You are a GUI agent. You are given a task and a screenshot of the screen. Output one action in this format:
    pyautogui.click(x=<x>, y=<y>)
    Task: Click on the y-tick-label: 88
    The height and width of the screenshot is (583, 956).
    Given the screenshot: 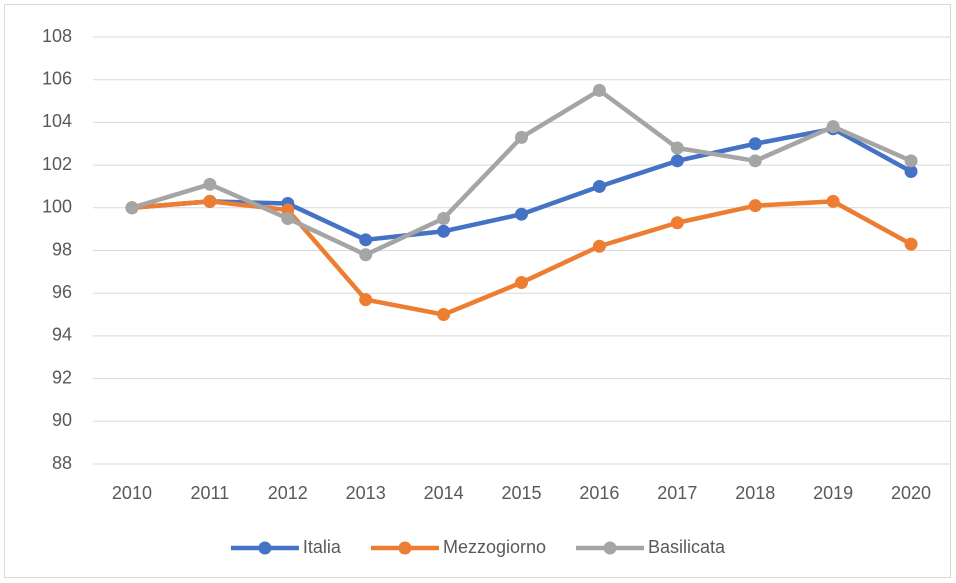 What is the action you would take?
    pyautogui.click(x=62, y=463)
    